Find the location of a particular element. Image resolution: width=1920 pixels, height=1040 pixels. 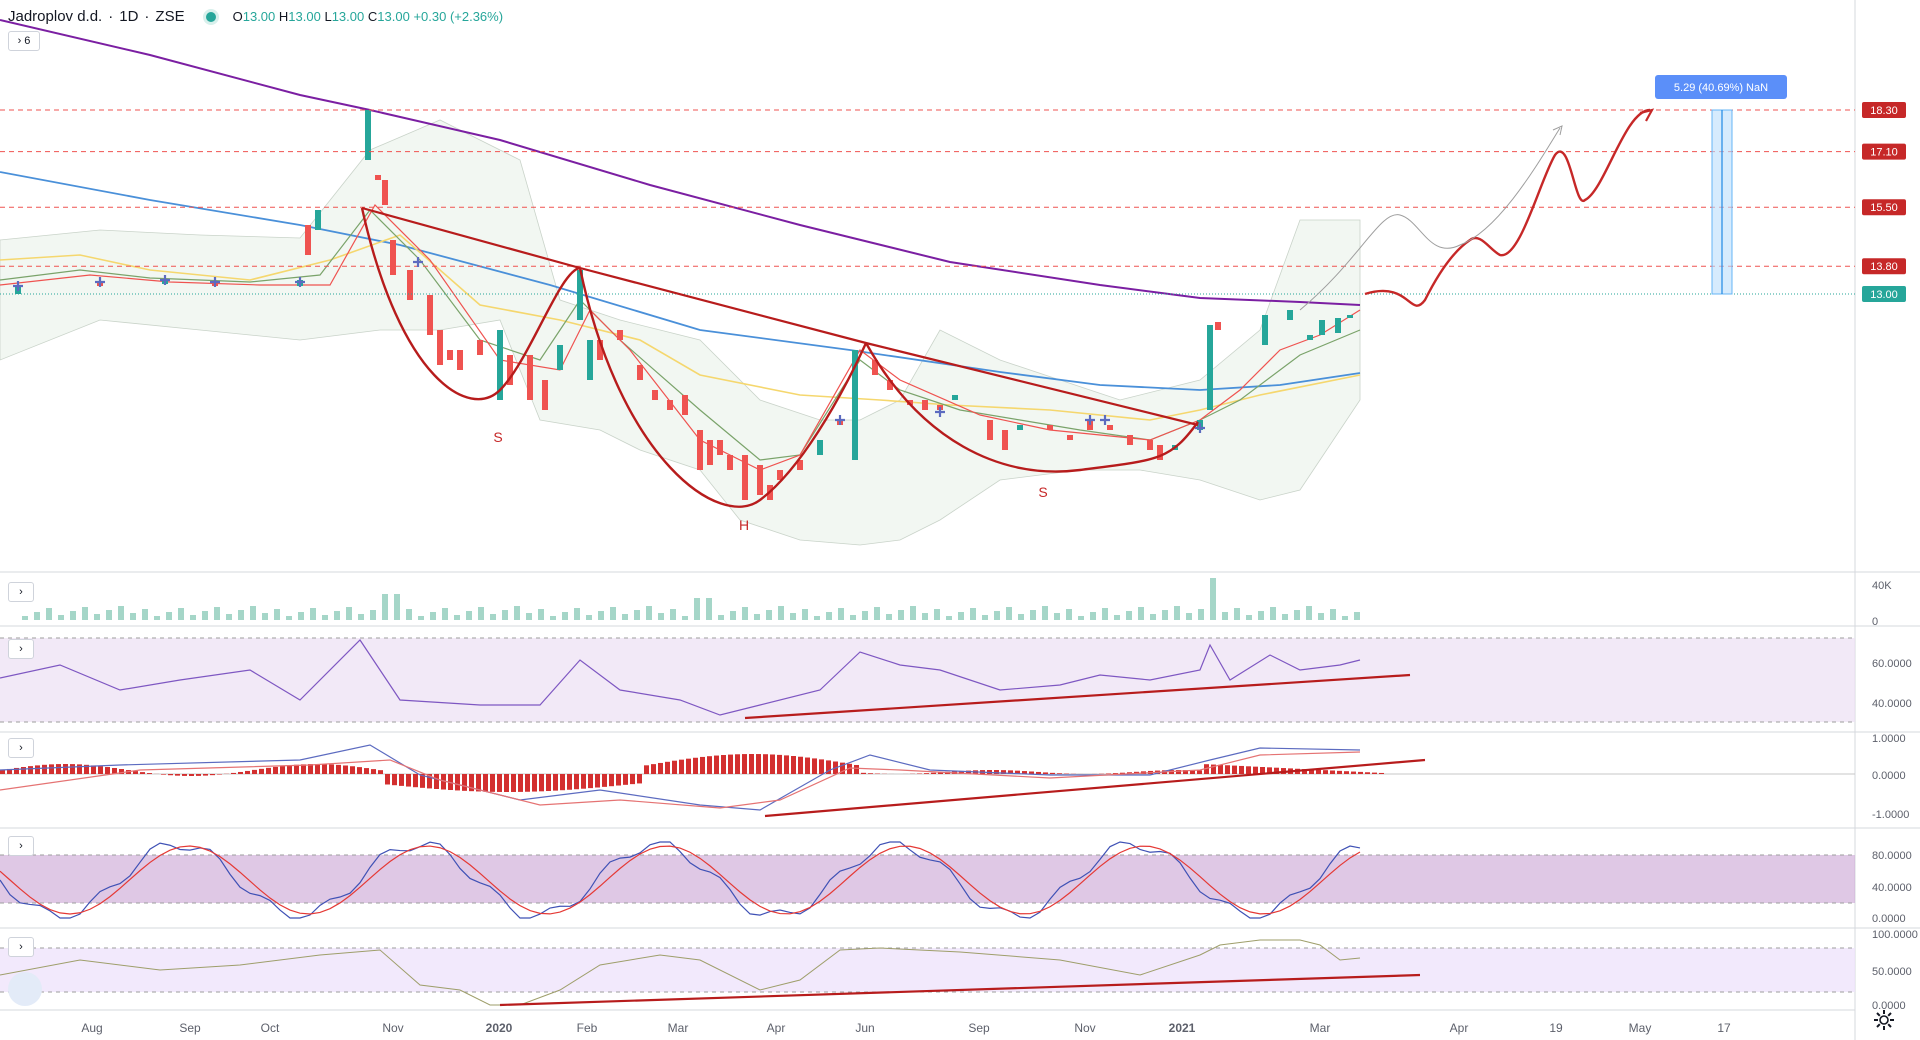

interval-label: 1D is located at coordinates (129, 16).